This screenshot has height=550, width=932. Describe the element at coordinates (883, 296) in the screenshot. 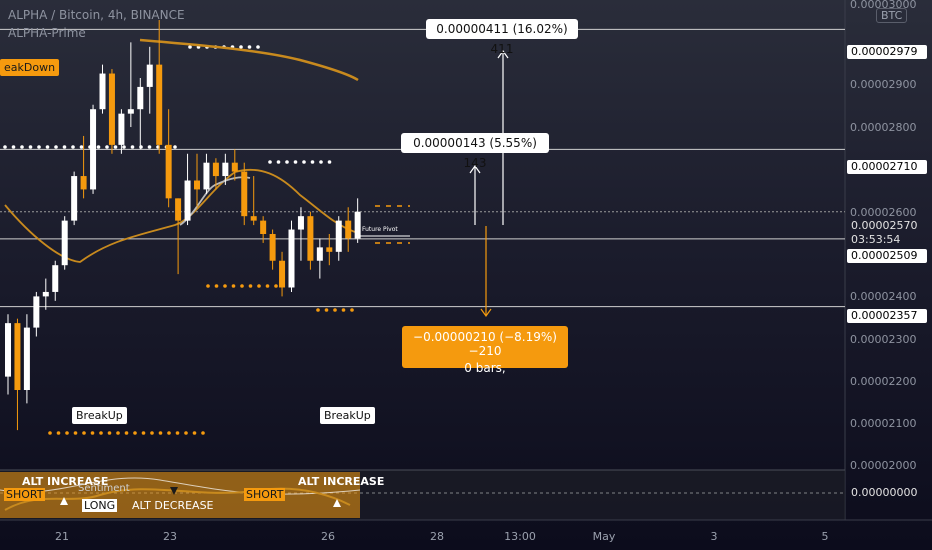

I see `price-tick: 0.00002400` at that location.